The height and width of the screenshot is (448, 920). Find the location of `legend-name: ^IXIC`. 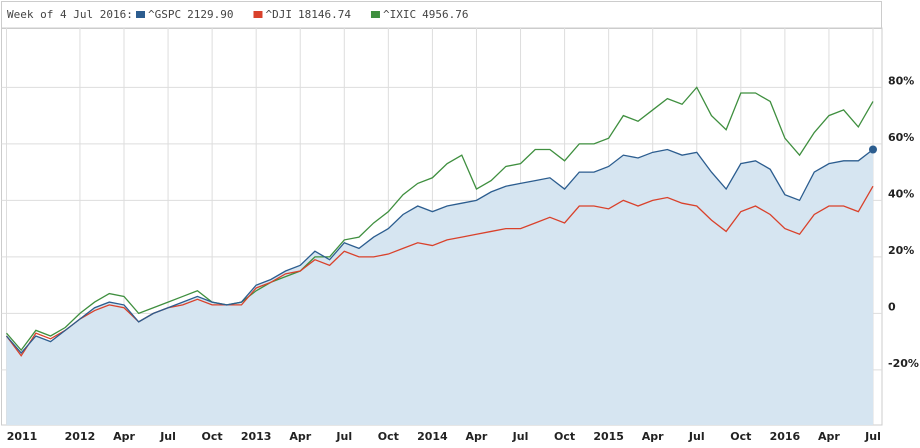

legend-name: ^IXIC is located at coordinates (399, 14).